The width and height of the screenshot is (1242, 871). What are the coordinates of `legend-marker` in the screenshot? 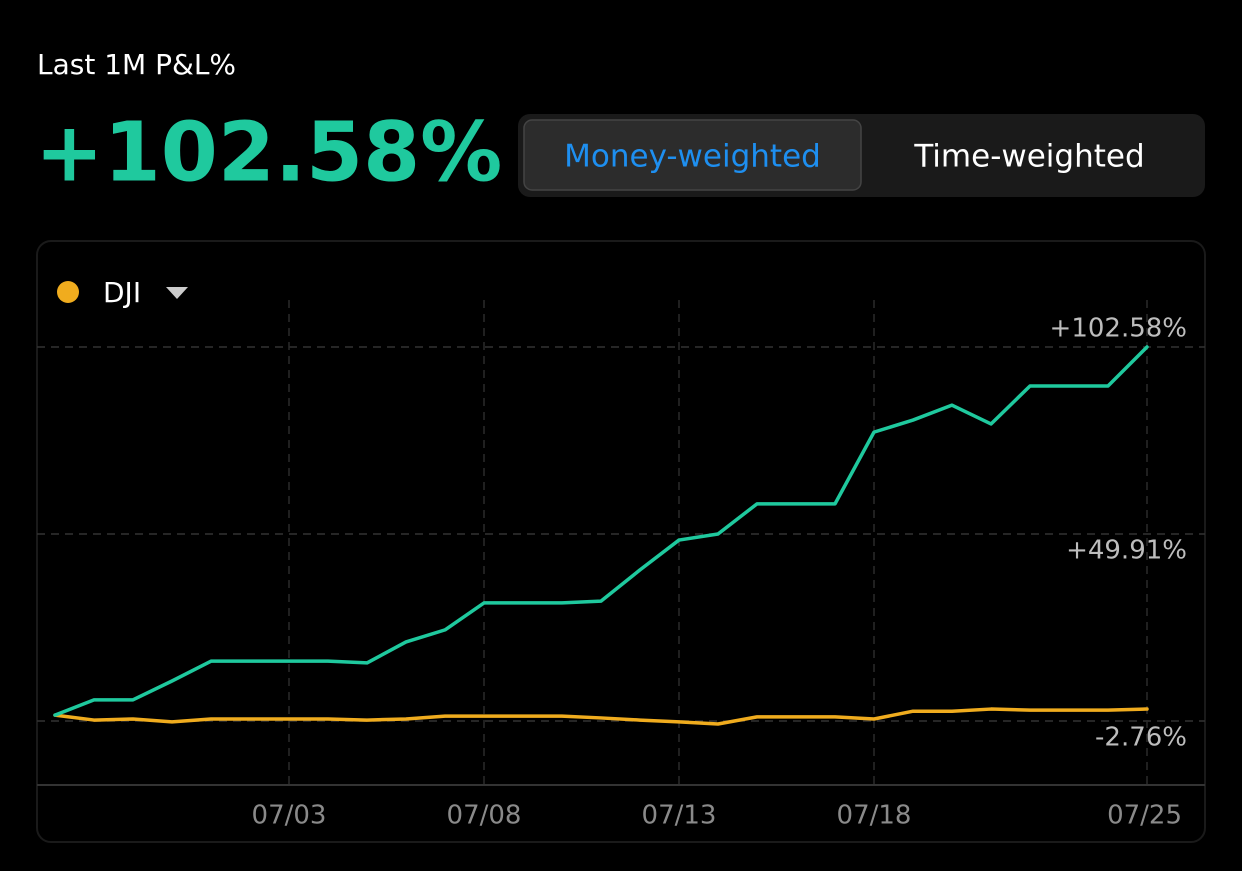 It's located at (68, 292).